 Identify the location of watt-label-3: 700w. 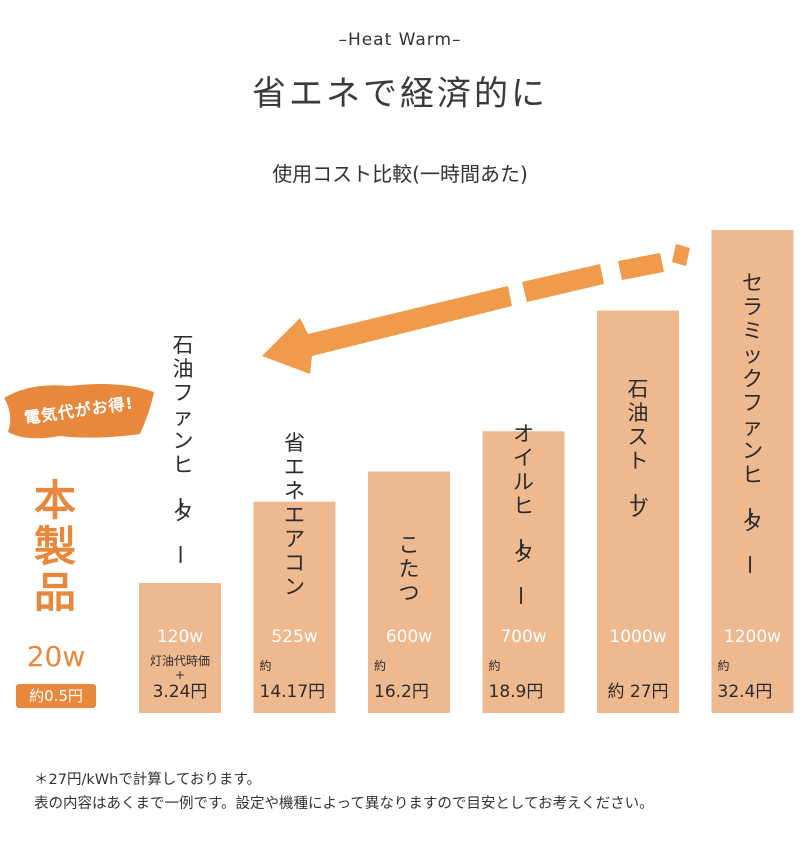
(523, 637).